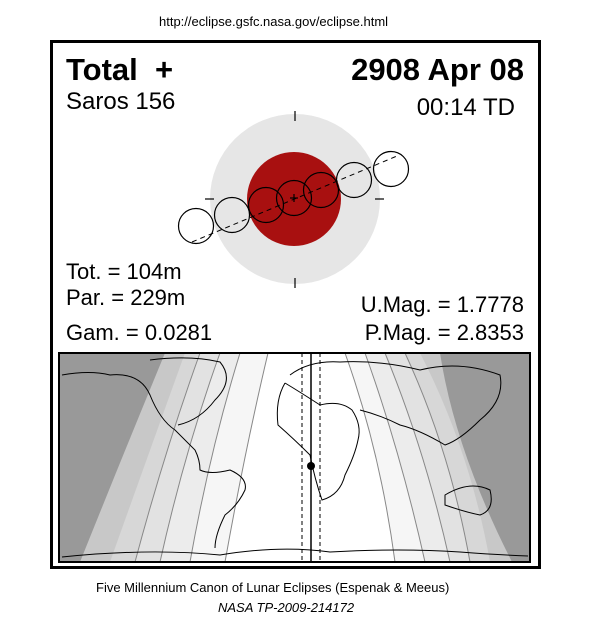  I want to click on moon-positions, so click(293, 197).